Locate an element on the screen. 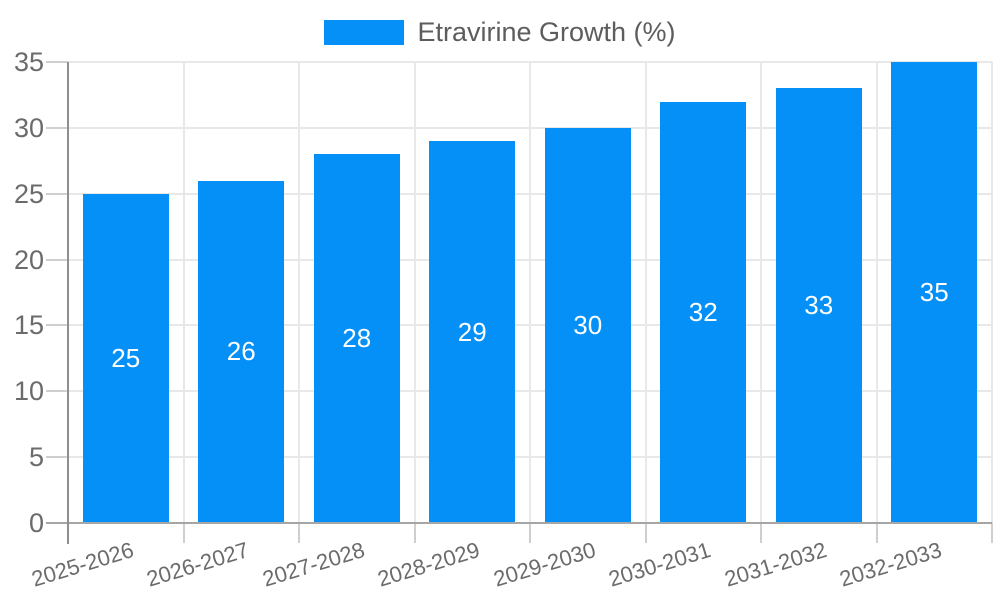  bar: 35 is located at coordinates (934, 292).